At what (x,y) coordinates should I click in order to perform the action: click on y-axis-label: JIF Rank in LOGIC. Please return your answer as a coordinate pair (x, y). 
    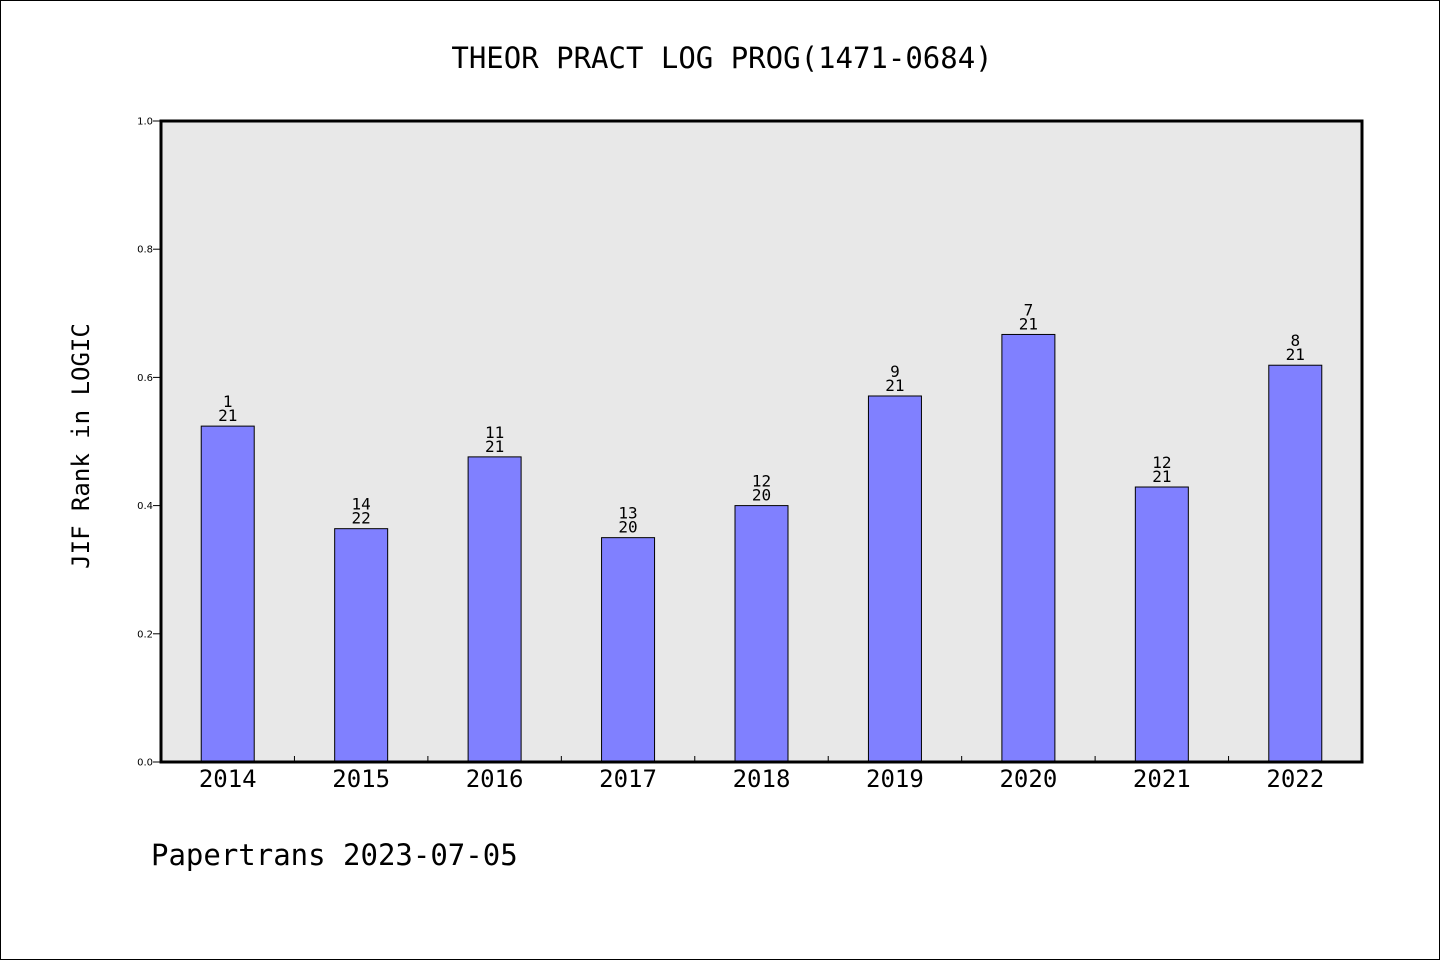
    Looking at the image, I should click on (81, 446).